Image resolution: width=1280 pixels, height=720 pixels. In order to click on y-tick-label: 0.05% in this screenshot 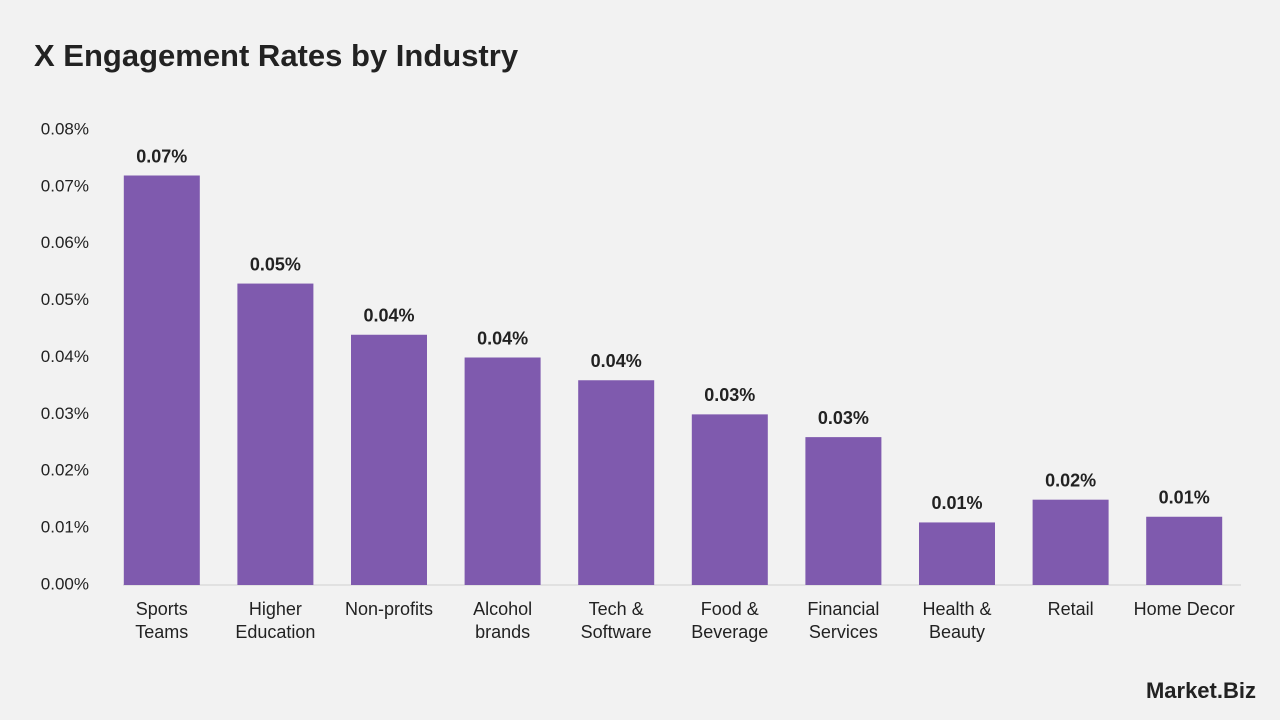, I will do `click(65, 299)`.